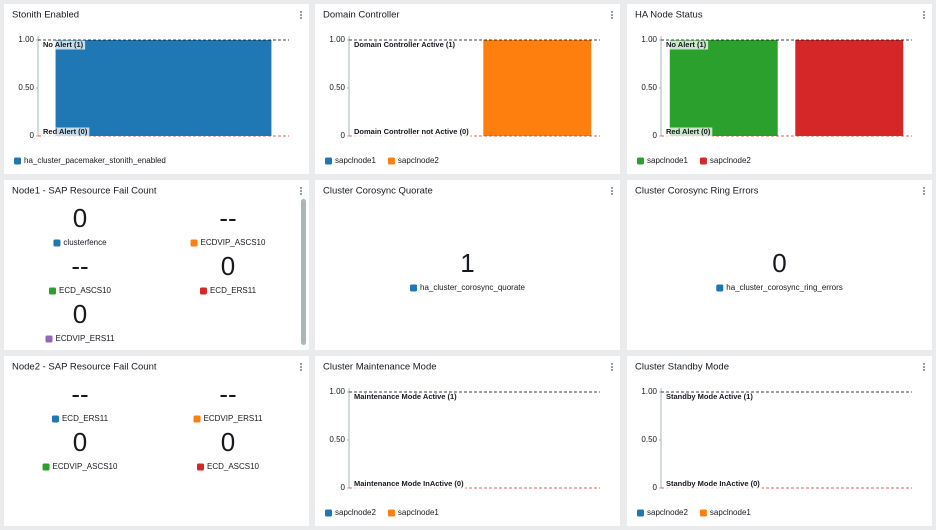 This screenshot has width=936, height=530. Describe the element at coordinates (45, 15) in the screenshot. I see `widget-title: Stonith Enabled` at that location.